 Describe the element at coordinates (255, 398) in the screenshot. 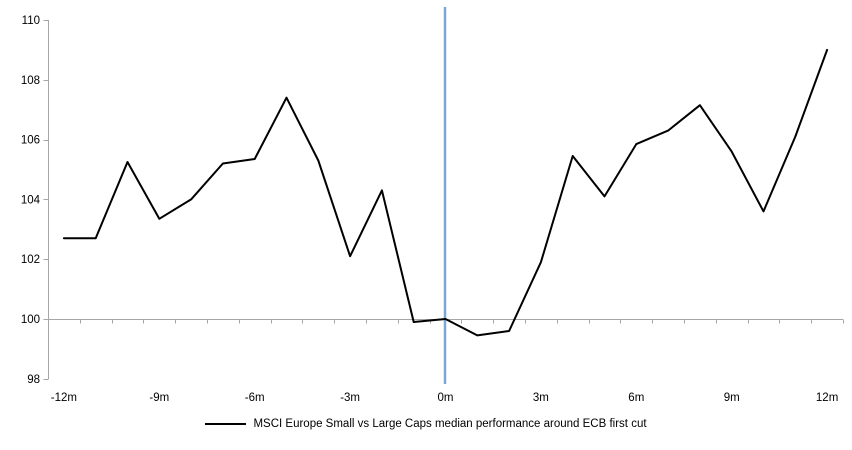

I see `x-axis-label: -6m` at that location.